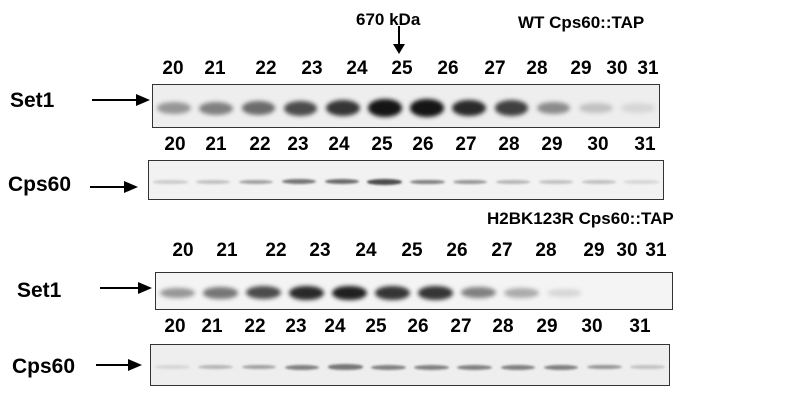 This screenshot has width=798, height=401. Describe the element at coordinates (406, 180) in the screenshot. I see `blot-cps60-wt` at that location.